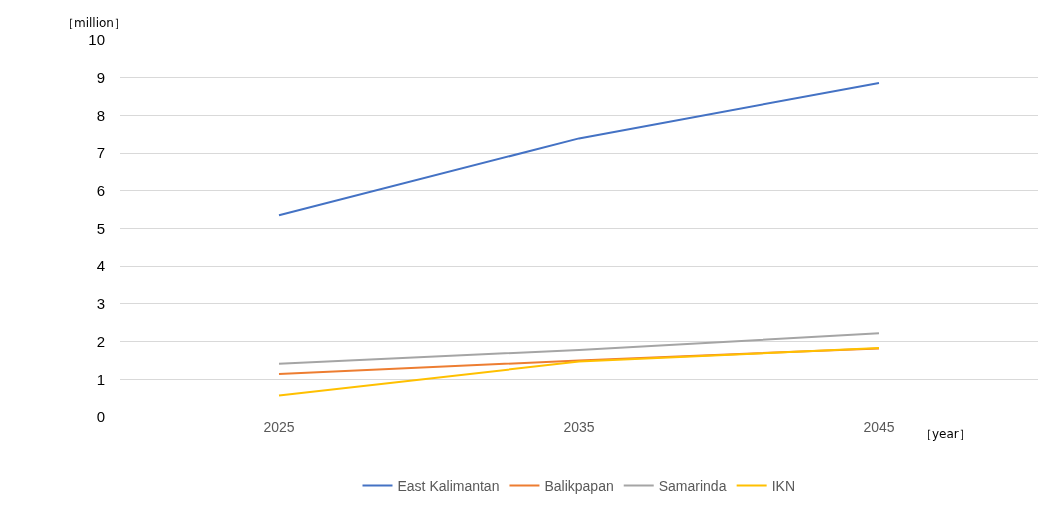 The width and height of the screenshot is (1056, 522). I want to click on legend-label: Balikpapan, so click(579, 485).